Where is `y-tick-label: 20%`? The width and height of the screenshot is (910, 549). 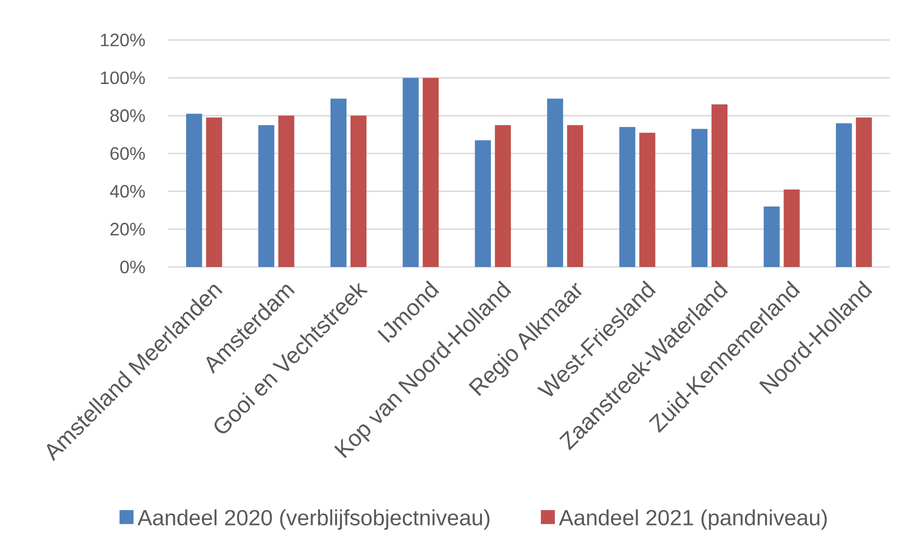 y-tick-label: 20% is located at coordinates (127, 229).